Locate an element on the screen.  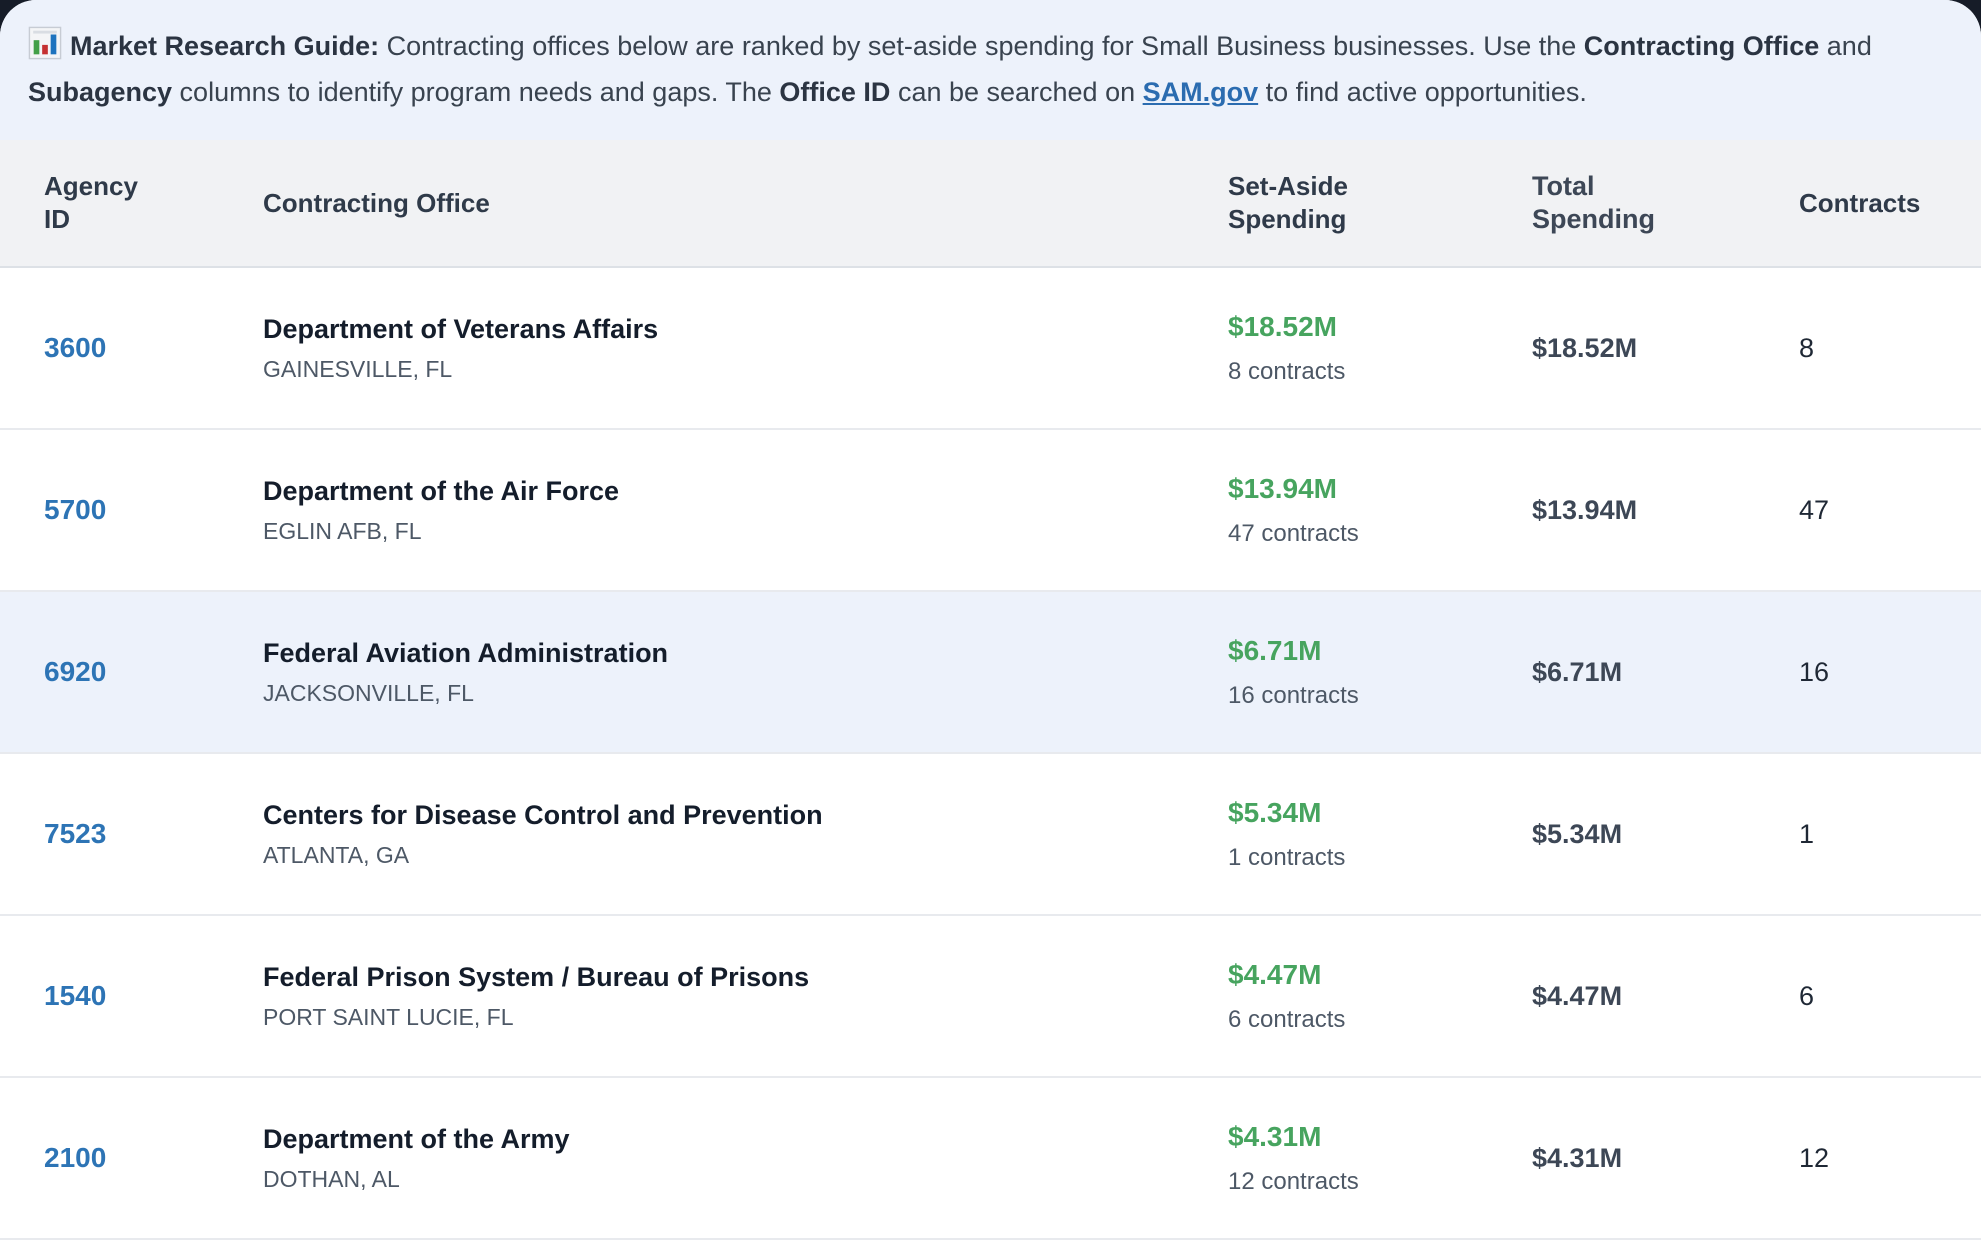
column-header-agency-id: Agency ID is located at coordinates (91, 202).